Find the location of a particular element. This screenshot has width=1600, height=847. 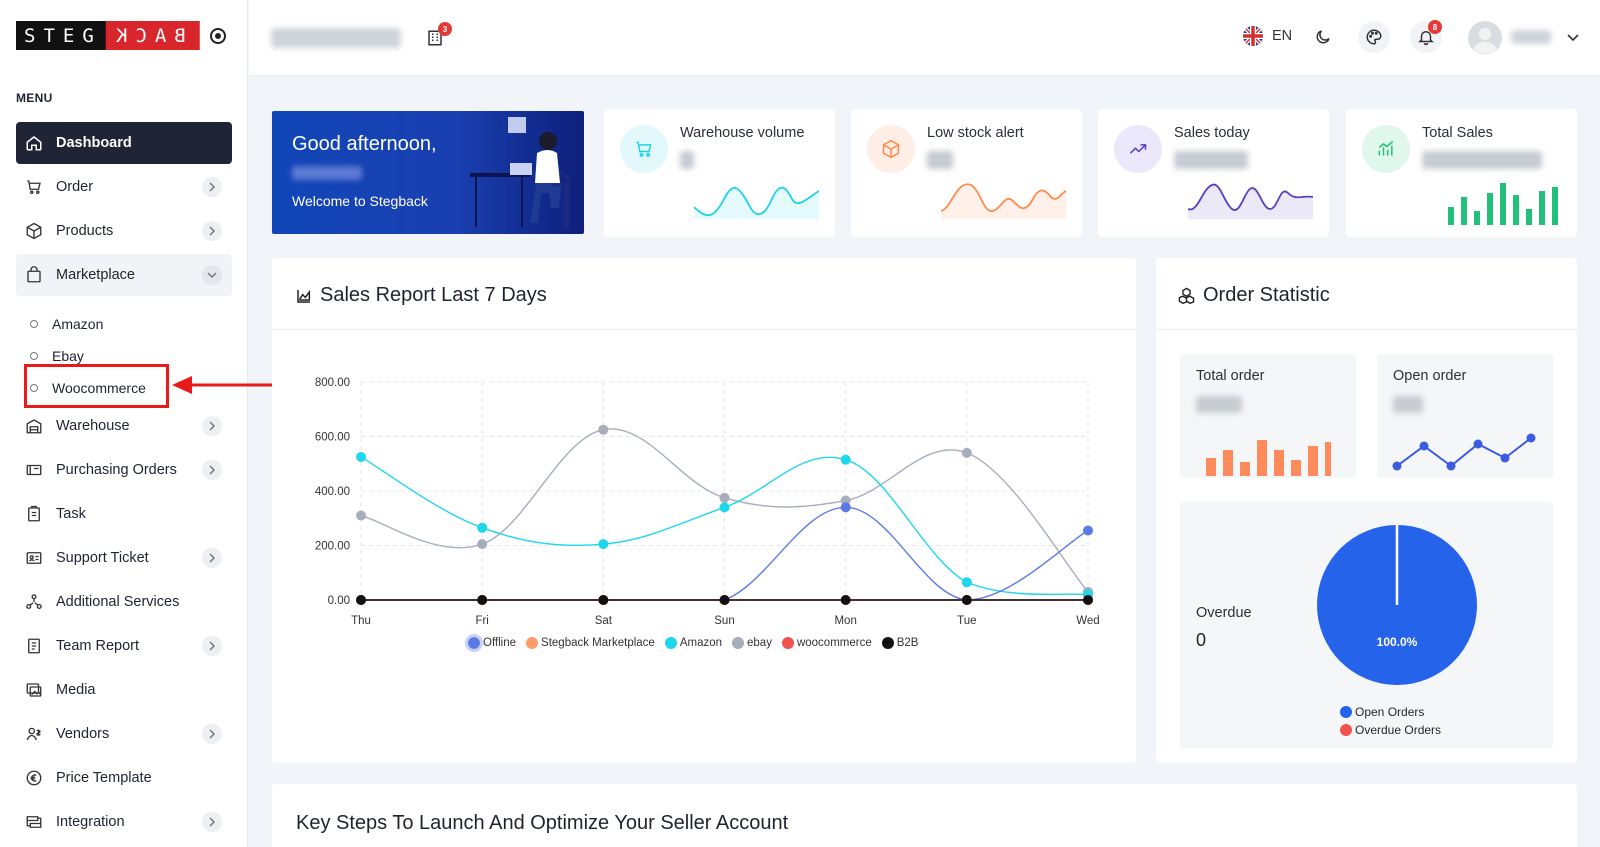

bag-icon is located at coordinates (34, 275).